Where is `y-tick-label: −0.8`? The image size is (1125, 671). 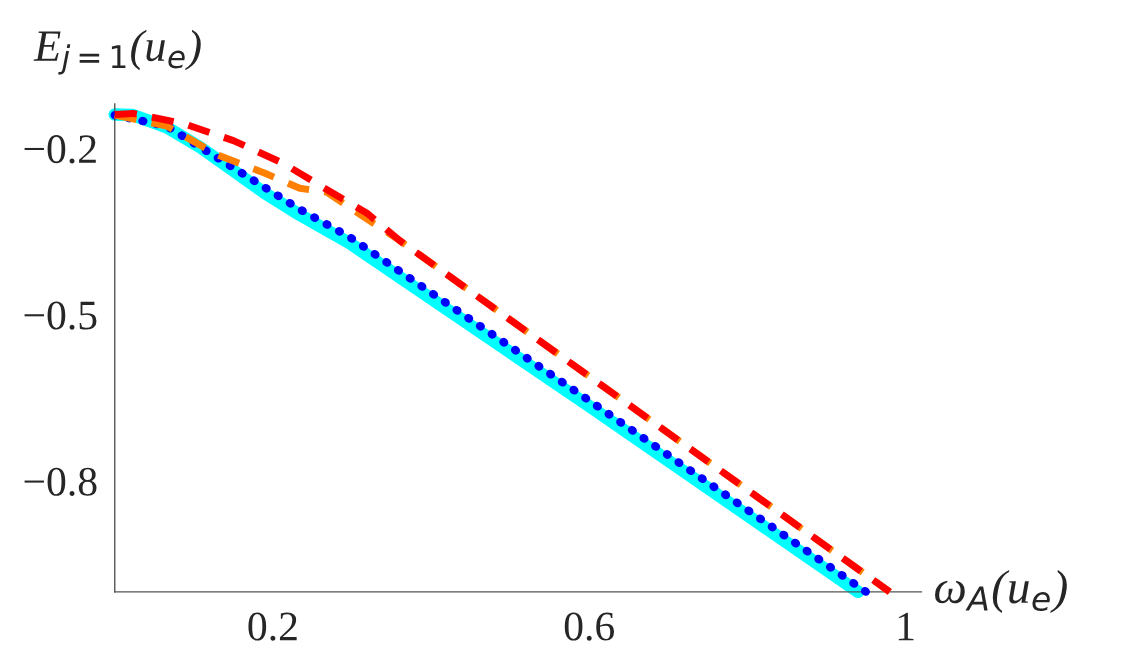 y-tick-label: −0.8 is located at coordinates (60, 481).